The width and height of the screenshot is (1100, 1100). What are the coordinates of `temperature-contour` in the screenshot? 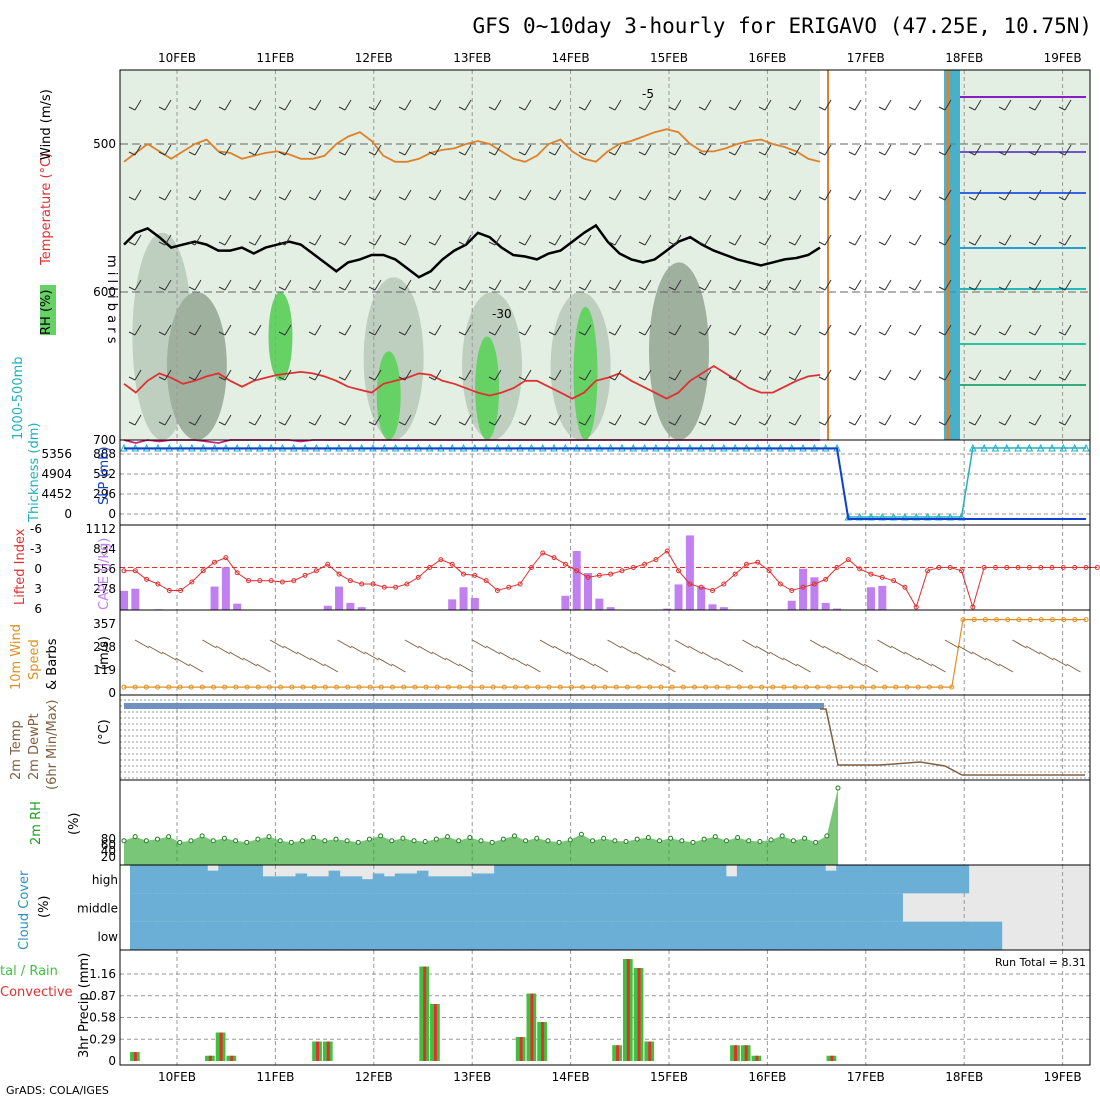 It's located at (472, 251).